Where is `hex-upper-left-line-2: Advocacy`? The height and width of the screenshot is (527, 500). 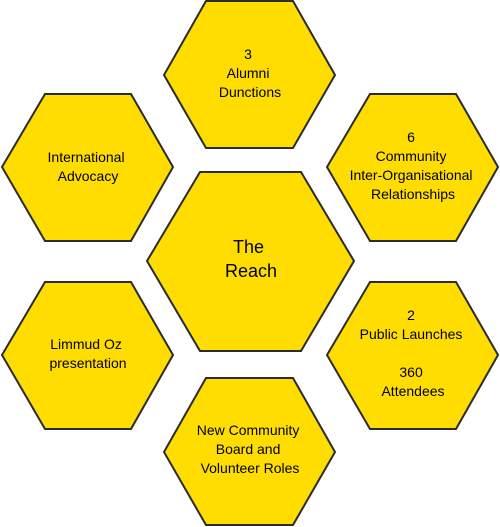
hex-upper-left-line-2: Advocacy is located at coordinates (88, 176).